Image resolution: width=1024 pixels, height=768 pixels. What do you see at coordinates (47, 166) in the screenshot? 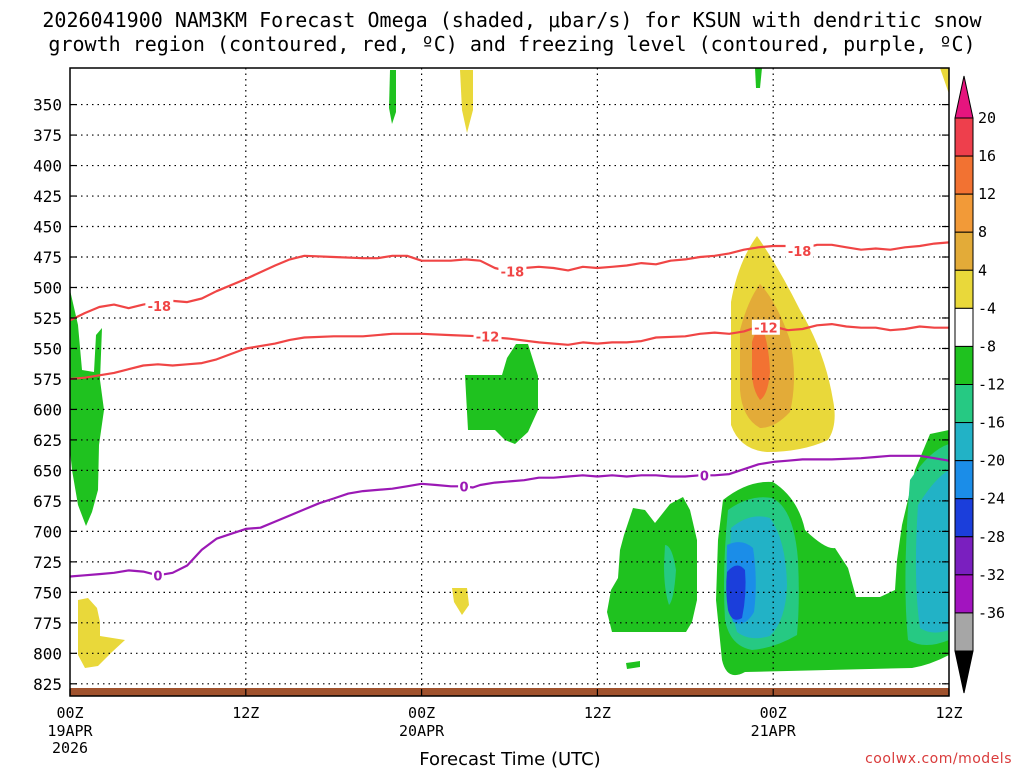
I see `y-tick-label: 400` at bounding box center [47, 166].